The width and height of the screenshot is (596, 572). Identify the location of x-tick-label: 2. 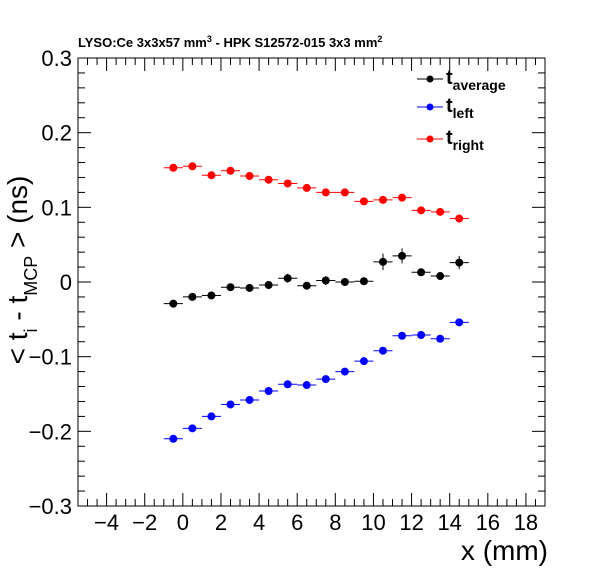
(221, 522).